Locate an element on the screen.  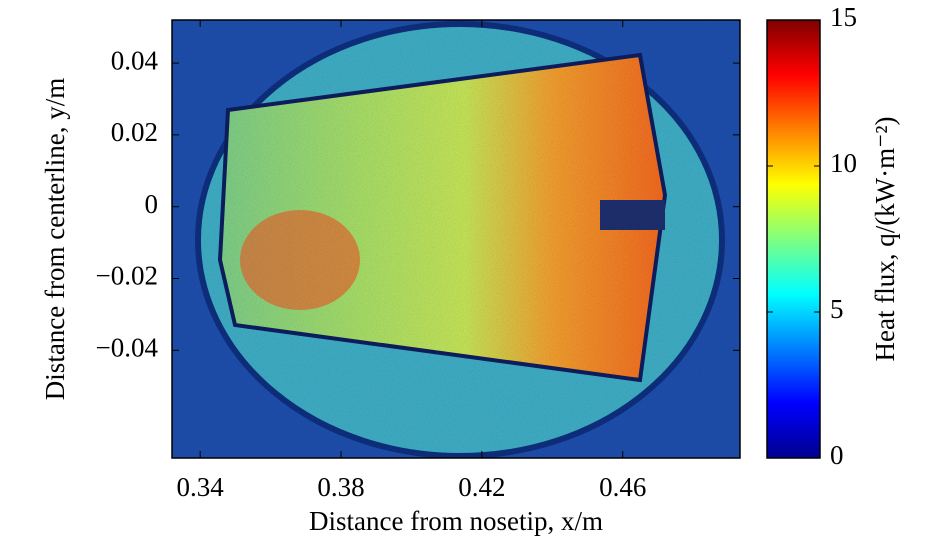
colorbar is located at coordinates (793, 239).